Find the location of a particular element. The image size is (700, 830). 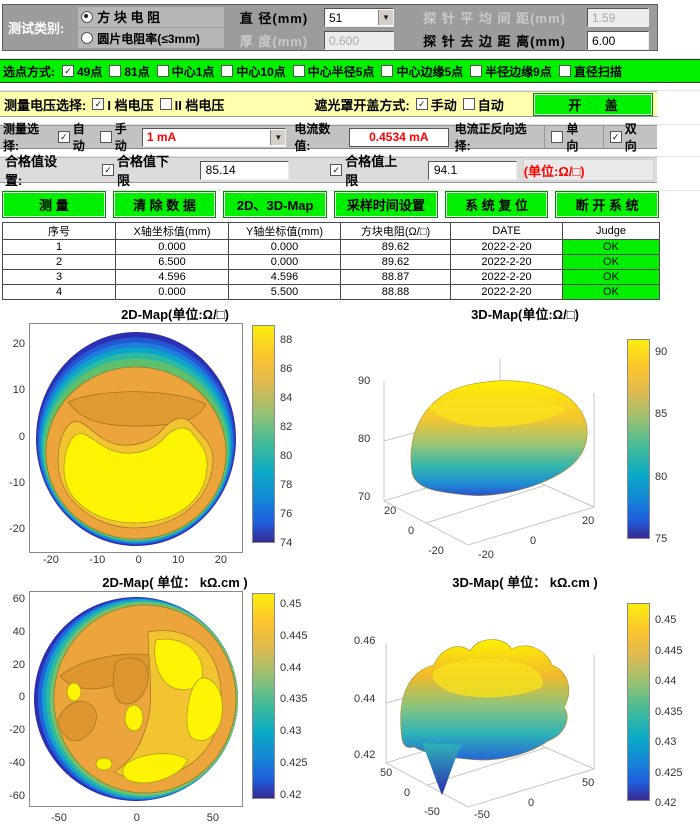

tick-label: 0 is located at coordinates (136, 818).